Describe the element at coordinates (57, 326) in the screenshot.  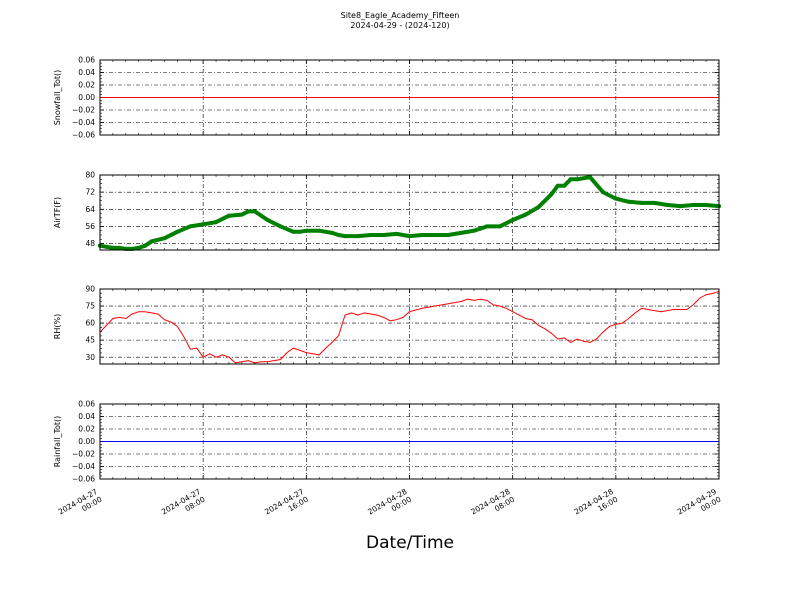
I see `y-axis-label: RH(%)` at that location.